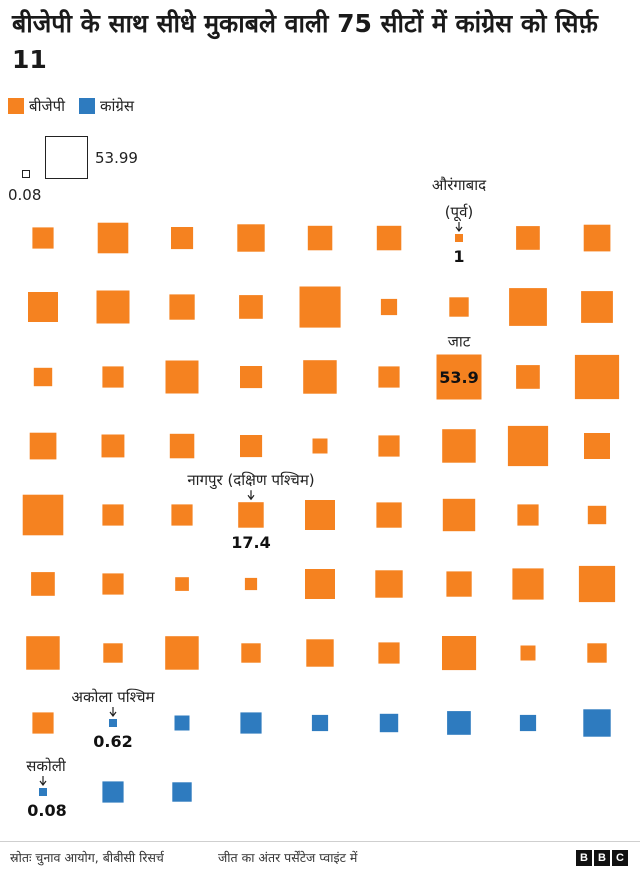 The height and width of the screenshot is (875, 640). Describe the element at coordinates (78, 106) in the screenshot. I see `legend: बीजेपी कांग्रेस` at that location.